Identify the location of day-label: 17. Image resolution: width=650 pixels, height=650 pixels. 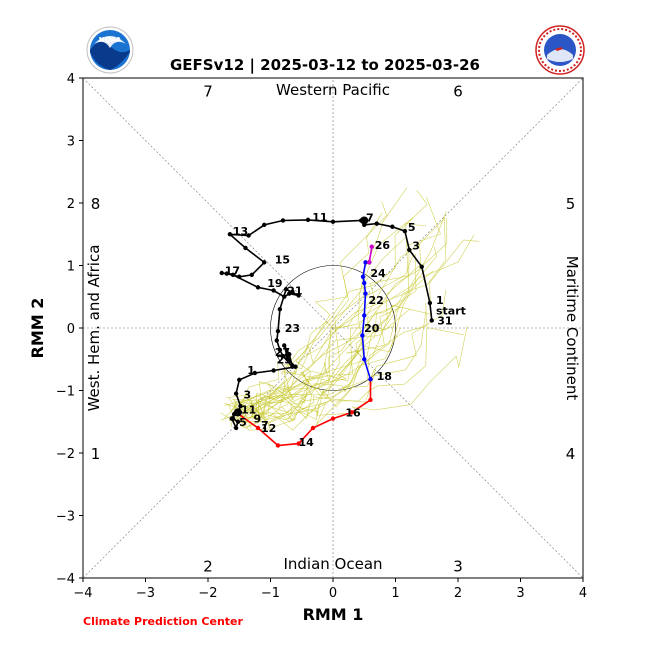
(232, 271).